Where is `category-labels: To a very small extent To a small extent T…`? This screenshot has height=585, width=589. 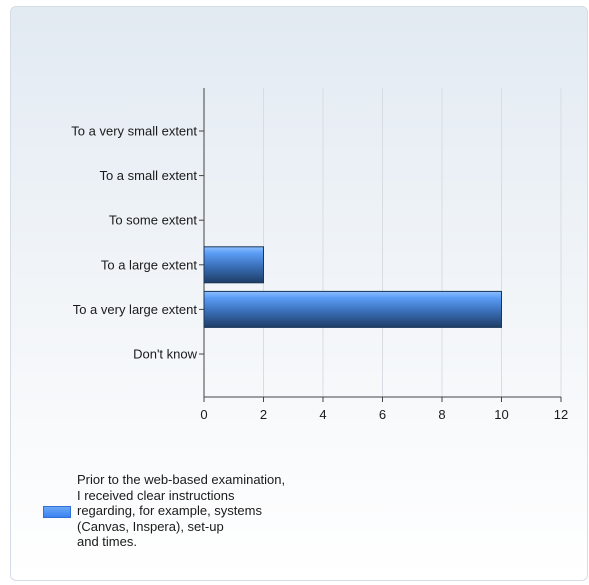 category-labels: To a very small extent To a small extent T… is located at coordinates (134, 243).